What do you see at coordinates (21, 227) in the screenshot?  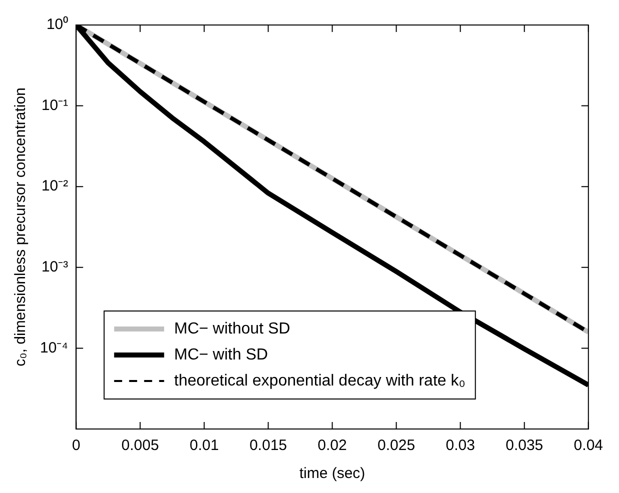 I see `y-axis-title: c₀, dimensionless precursor concentration` at bounding box center [21, 227].